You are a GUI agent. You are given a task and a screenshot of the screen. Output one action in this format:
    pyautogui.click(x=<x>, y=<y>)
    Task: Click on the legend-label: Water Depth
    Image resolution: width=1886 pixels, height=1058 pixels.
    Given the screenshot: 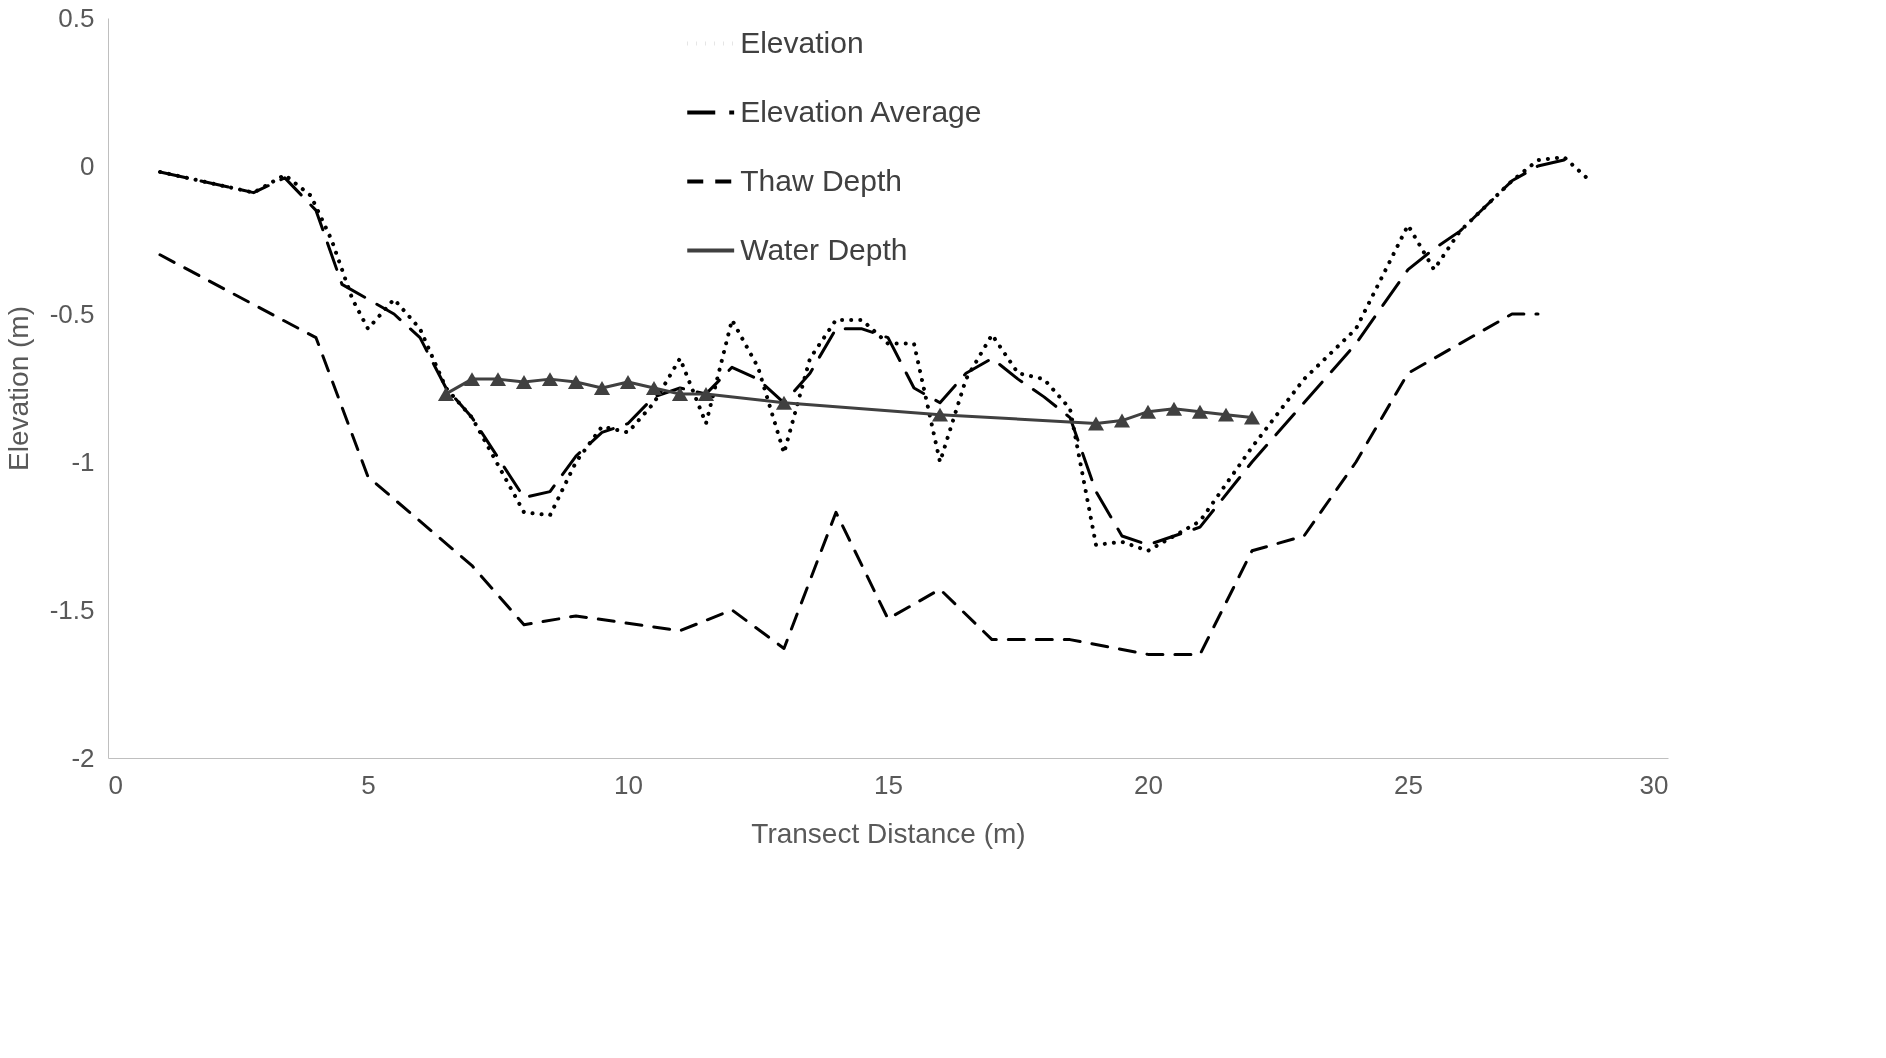 What is the action you would take?
    pyautogui.click(x=824, y=249)
    